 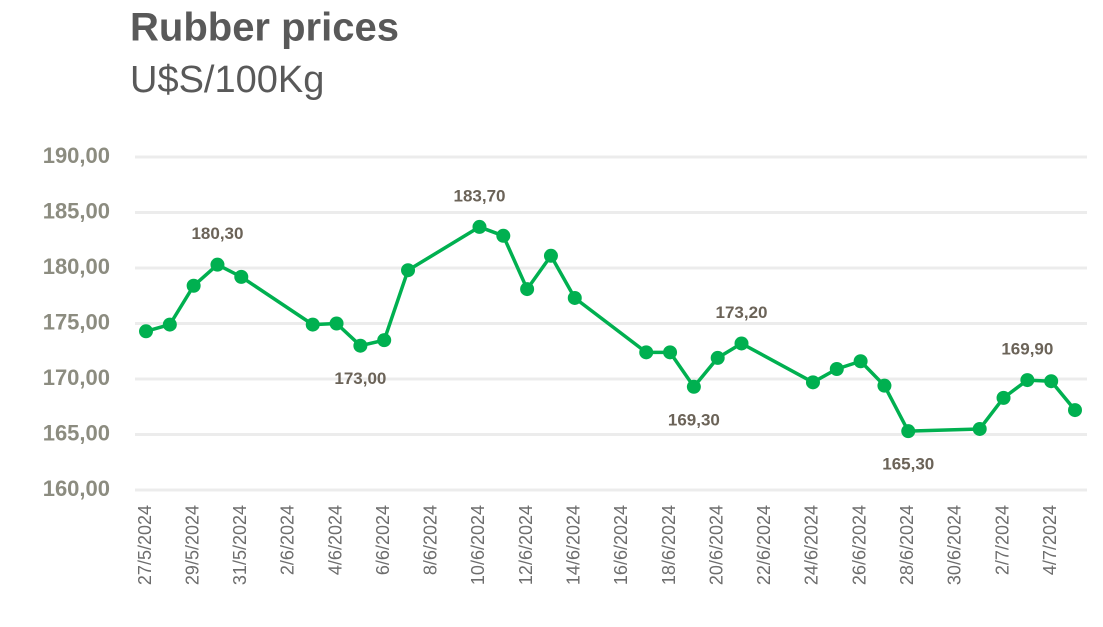 What do you see at coordinates (288, 540) in the screenshot?
I see `x-tick-label: 2/6/2024` at bounding box center [288, 540].